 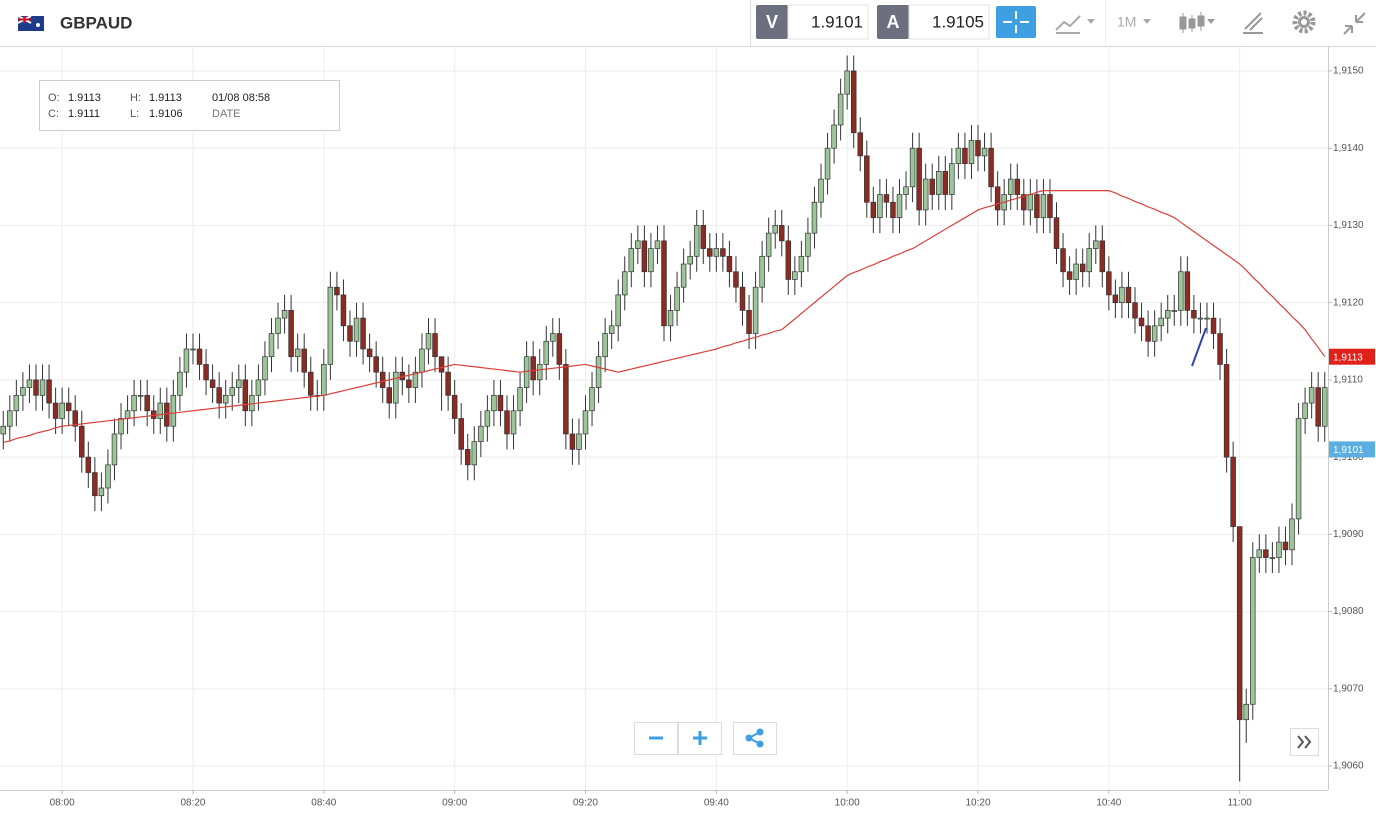 I want to click on toolbar, so click(x=688, y=23).